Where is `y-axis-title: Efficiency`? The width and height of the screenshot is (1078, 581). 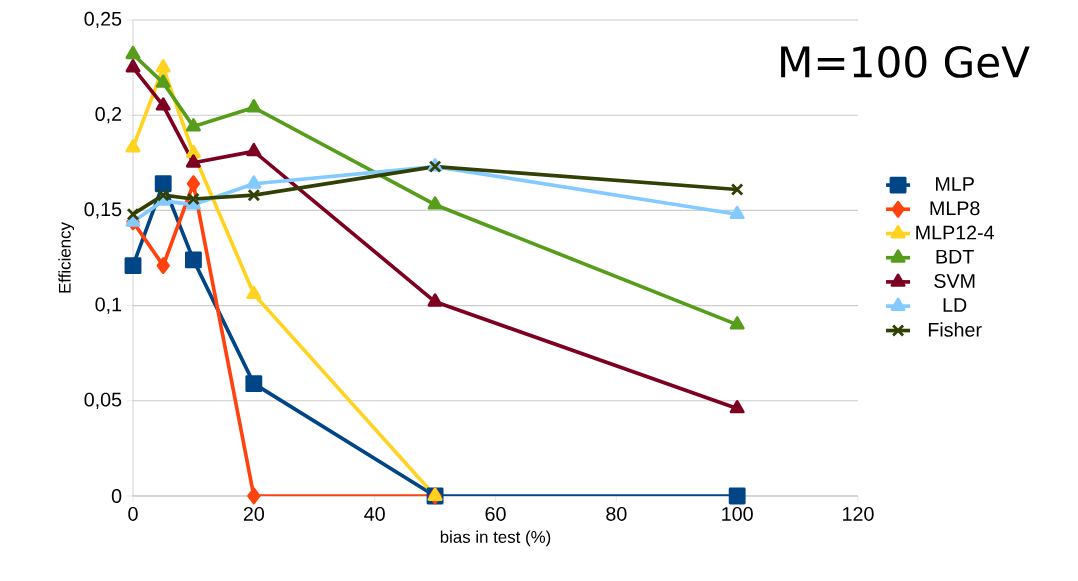
y-axis-title: Efficiency is located at coordinates (66, 257).